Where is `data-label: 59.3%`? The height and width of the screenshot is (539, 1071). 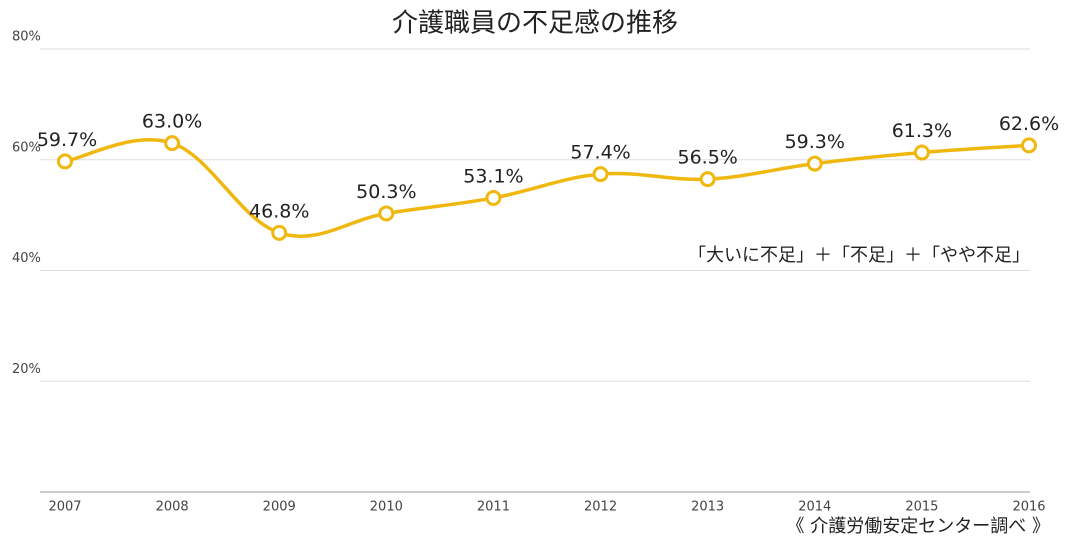 data-label: 59.3% is located at coordinates (815, 142).